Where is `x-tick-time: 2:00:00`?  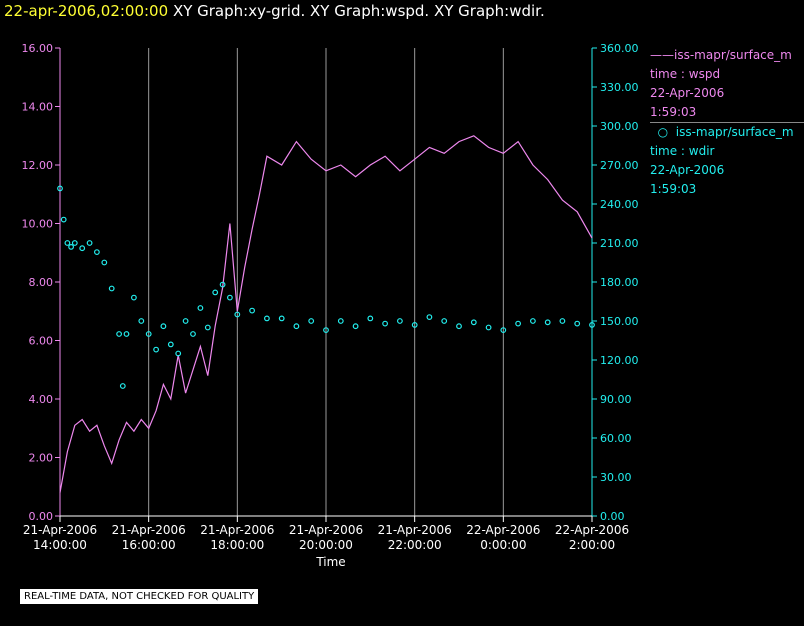
x-tick-time: 2:00:00 is located at coordinates (592, 545).